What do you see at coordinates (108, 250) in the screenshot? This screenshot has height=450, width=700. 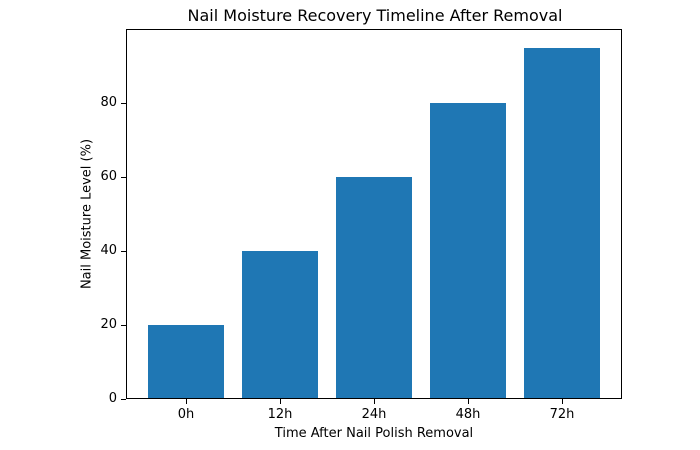 I see `y-tick-label: 40` at bounding box center [108, 250].